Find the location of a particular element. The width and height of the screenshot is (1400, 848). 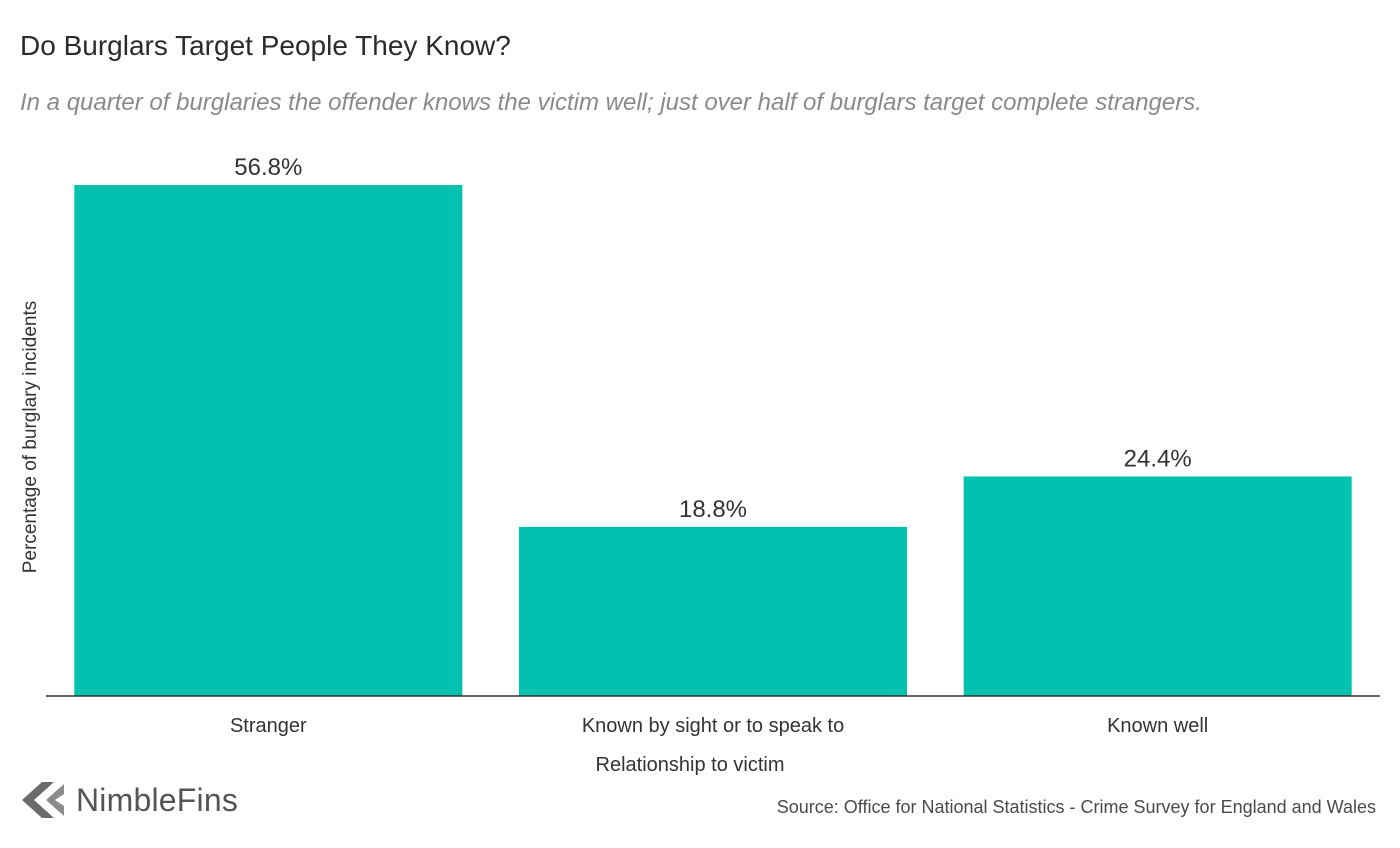

data-label-2: 24.4% is located at coordinates (1158, 458).